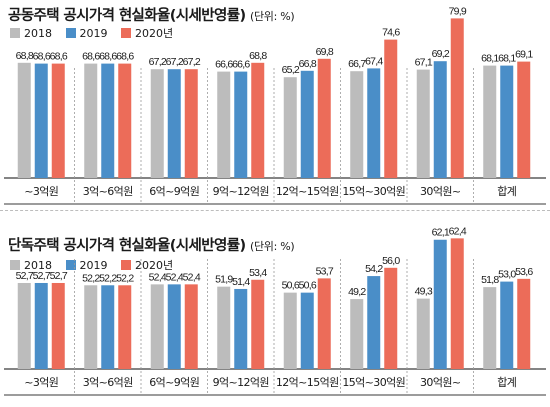  What do you see at coordinates (192, 62) in the screenshot?
I see `value-label: 67,2` at bounding box center [192, 62].